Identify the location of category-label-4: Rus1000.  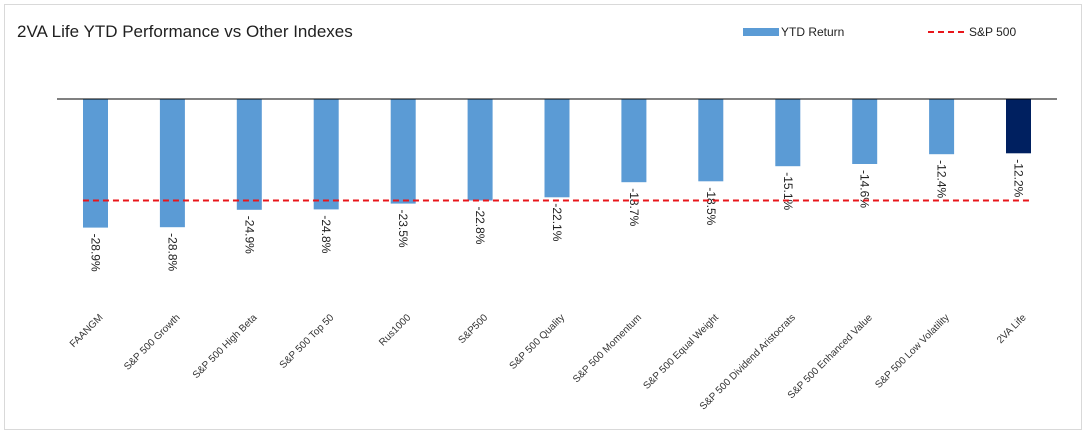
(395, 330).